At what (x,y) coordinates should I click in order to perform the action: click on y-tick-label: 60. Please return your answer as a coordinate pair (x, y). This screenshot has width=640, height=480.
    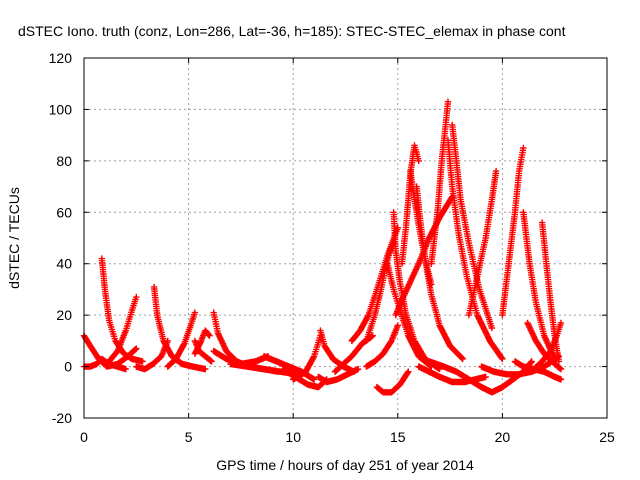
    Looking at the image, I should click on (64, 212).